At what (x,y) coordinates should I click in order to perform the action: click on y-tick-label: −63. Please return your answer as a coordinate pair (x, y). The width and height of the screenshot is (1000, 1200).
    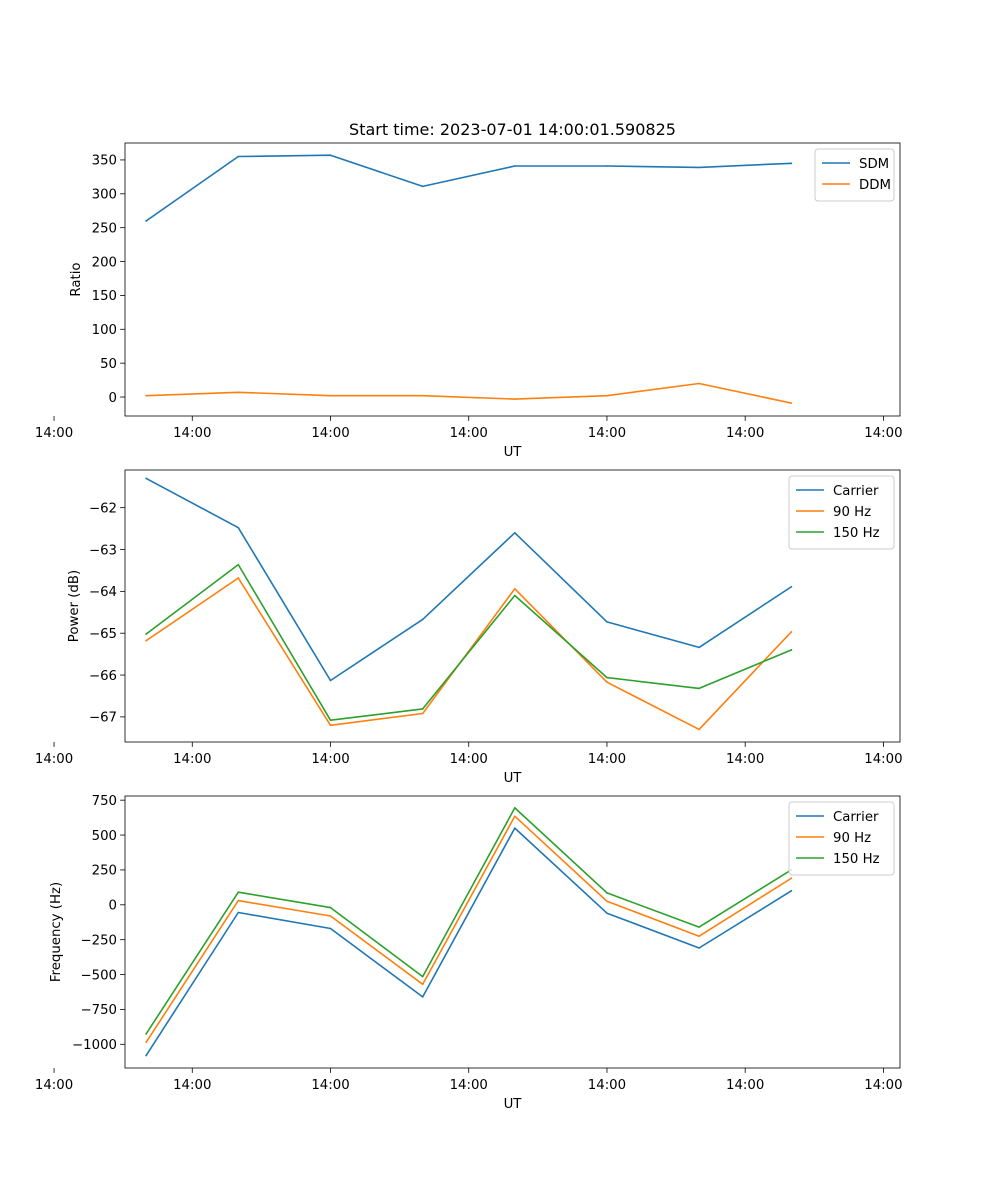
    Looking at the image, I should click on (103, 550).